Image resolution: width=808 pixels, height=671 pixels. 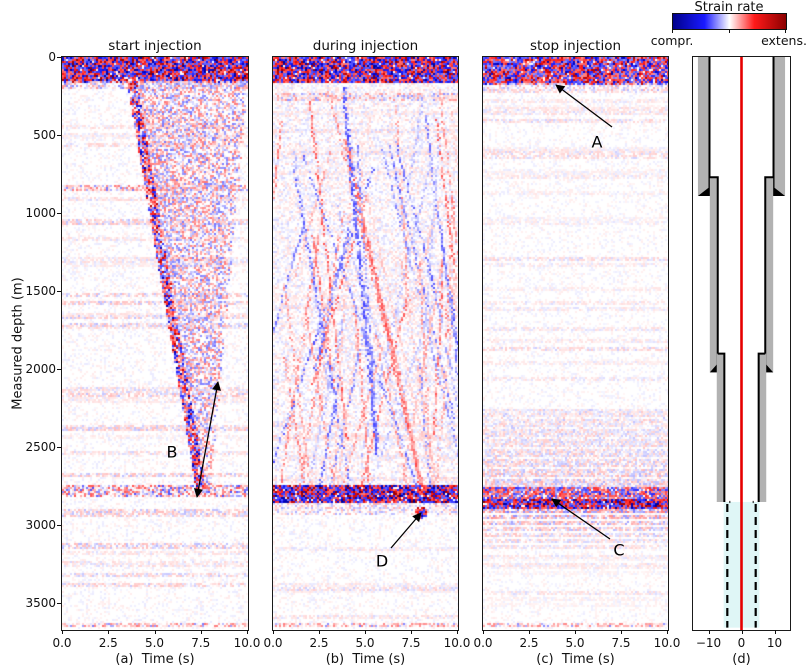 I want to click on panel-title-b: during injection, so click(x=365, y=46).